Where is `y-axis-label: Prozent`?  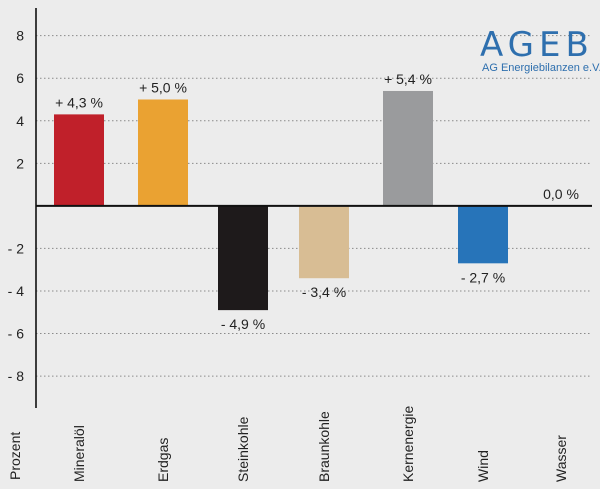 y-axis-label: Prozent is located at coordinates (15, 456).